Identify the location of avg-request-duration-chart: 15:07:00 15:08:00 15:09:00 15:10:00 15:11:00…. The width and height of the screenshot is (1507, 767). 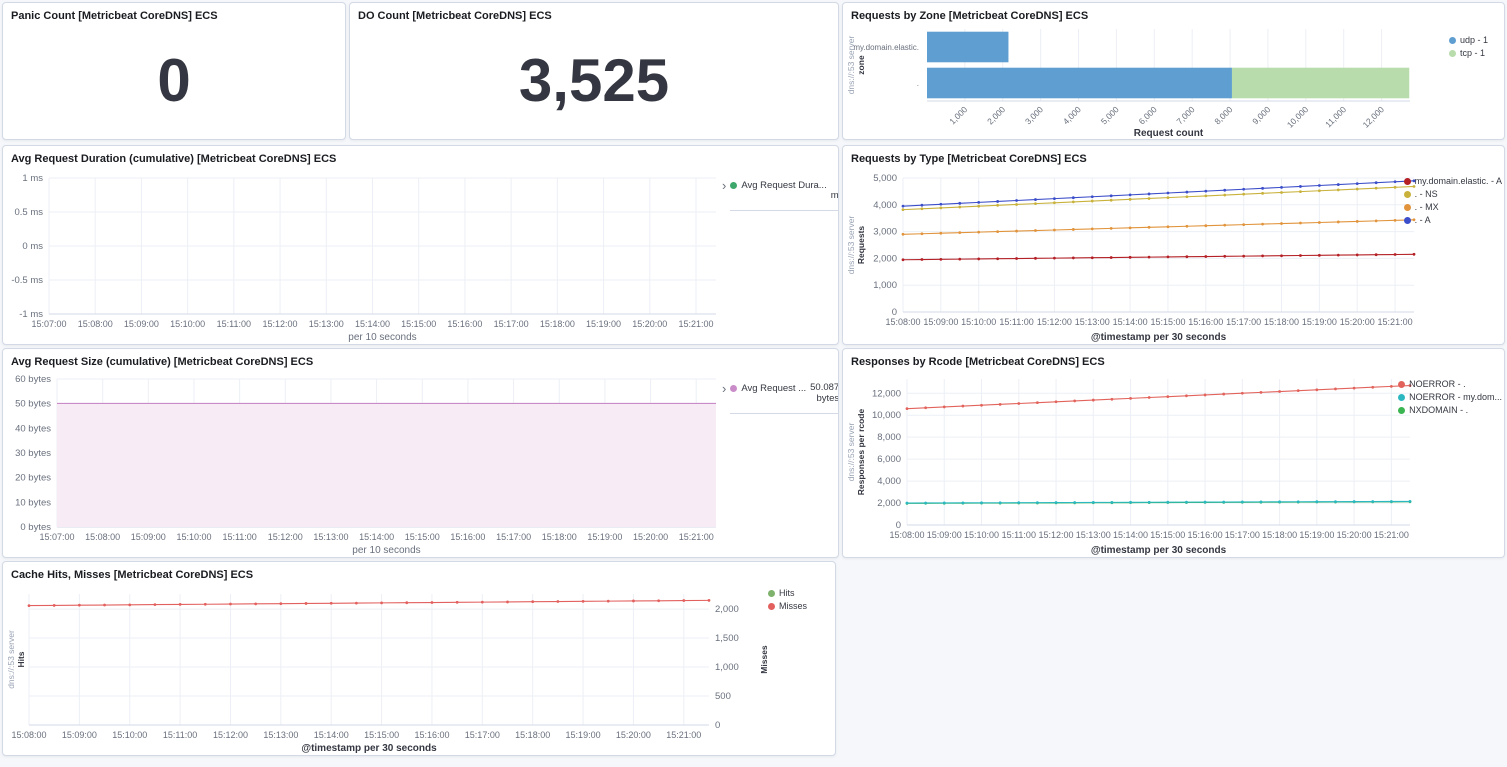
(420, 256).